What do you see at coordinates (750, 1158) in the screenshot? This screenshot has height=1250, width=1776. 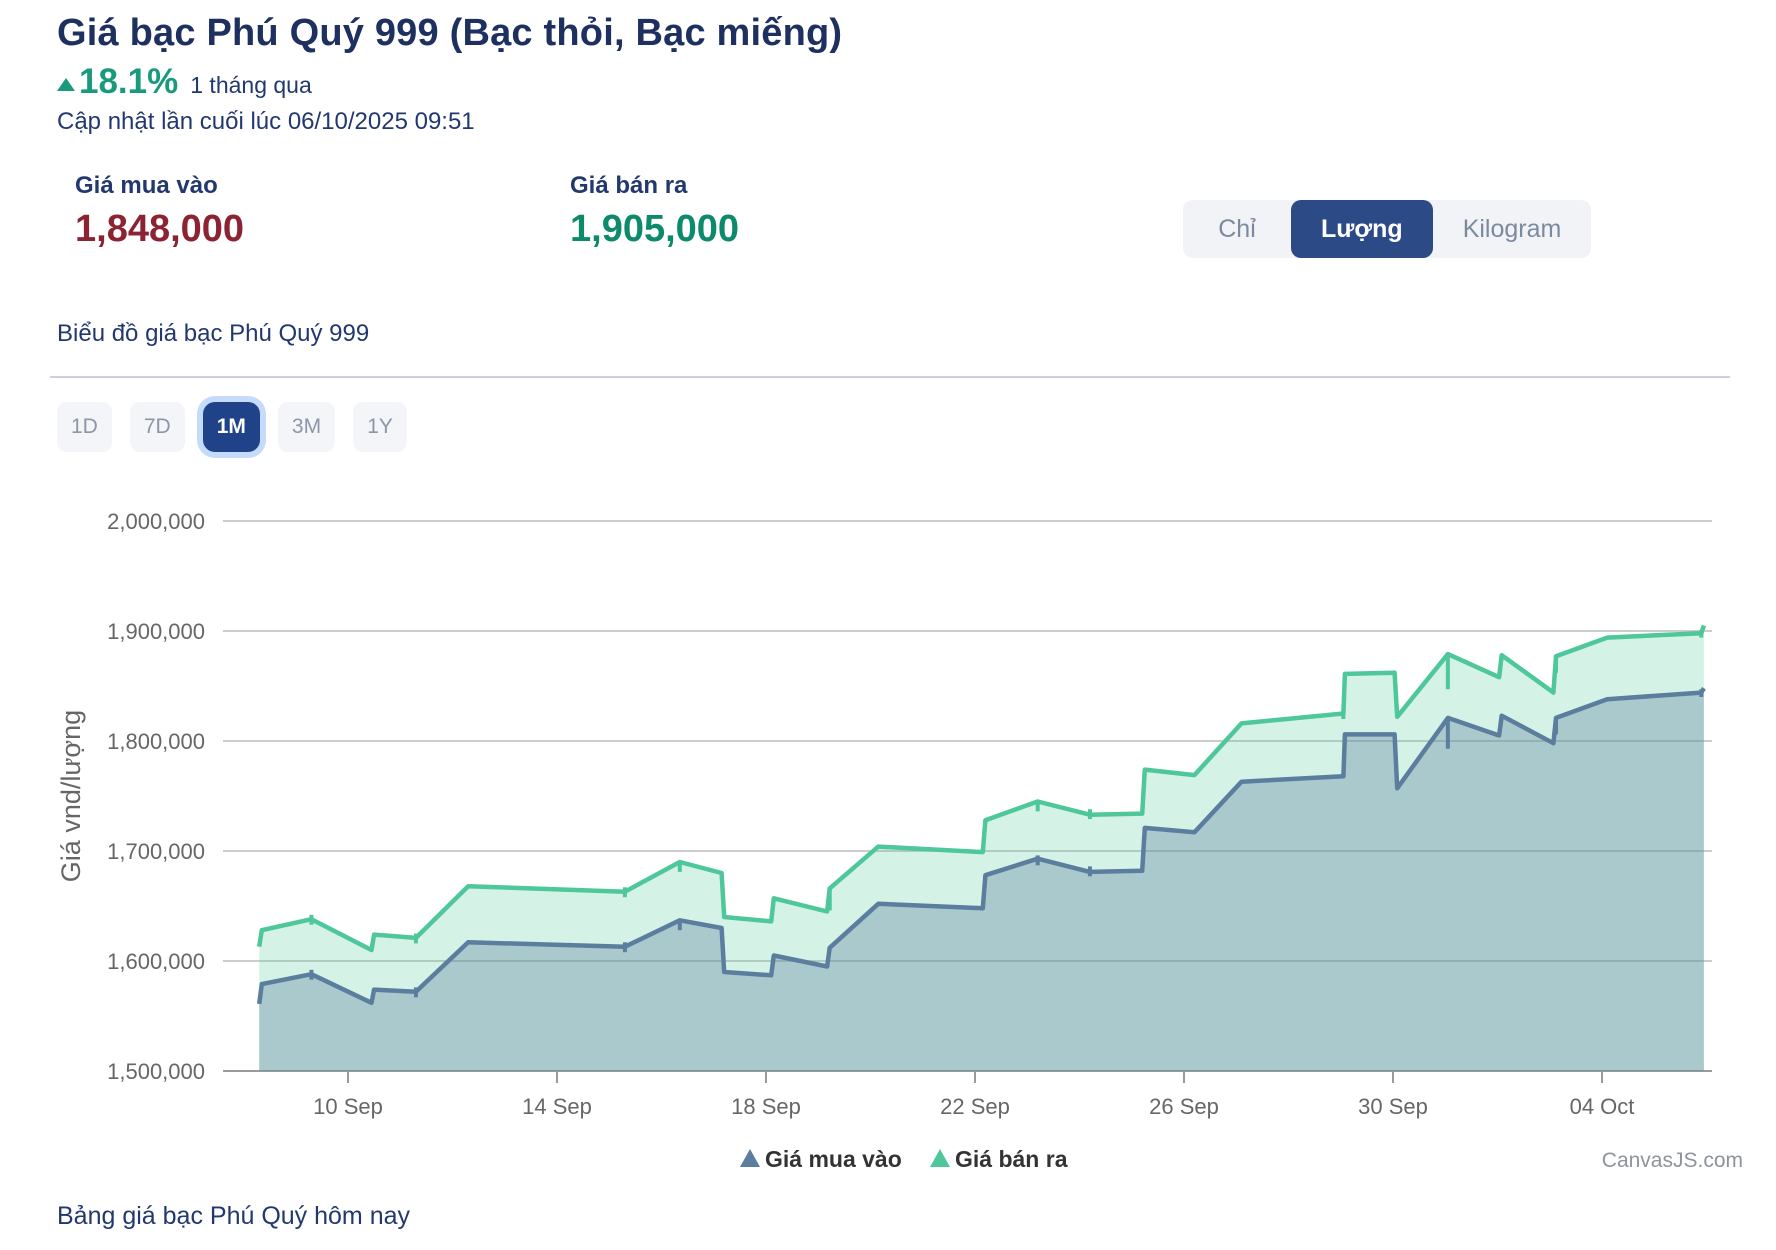 I see `buy-legend-marker-icon` at bounding box center [750, 1158].